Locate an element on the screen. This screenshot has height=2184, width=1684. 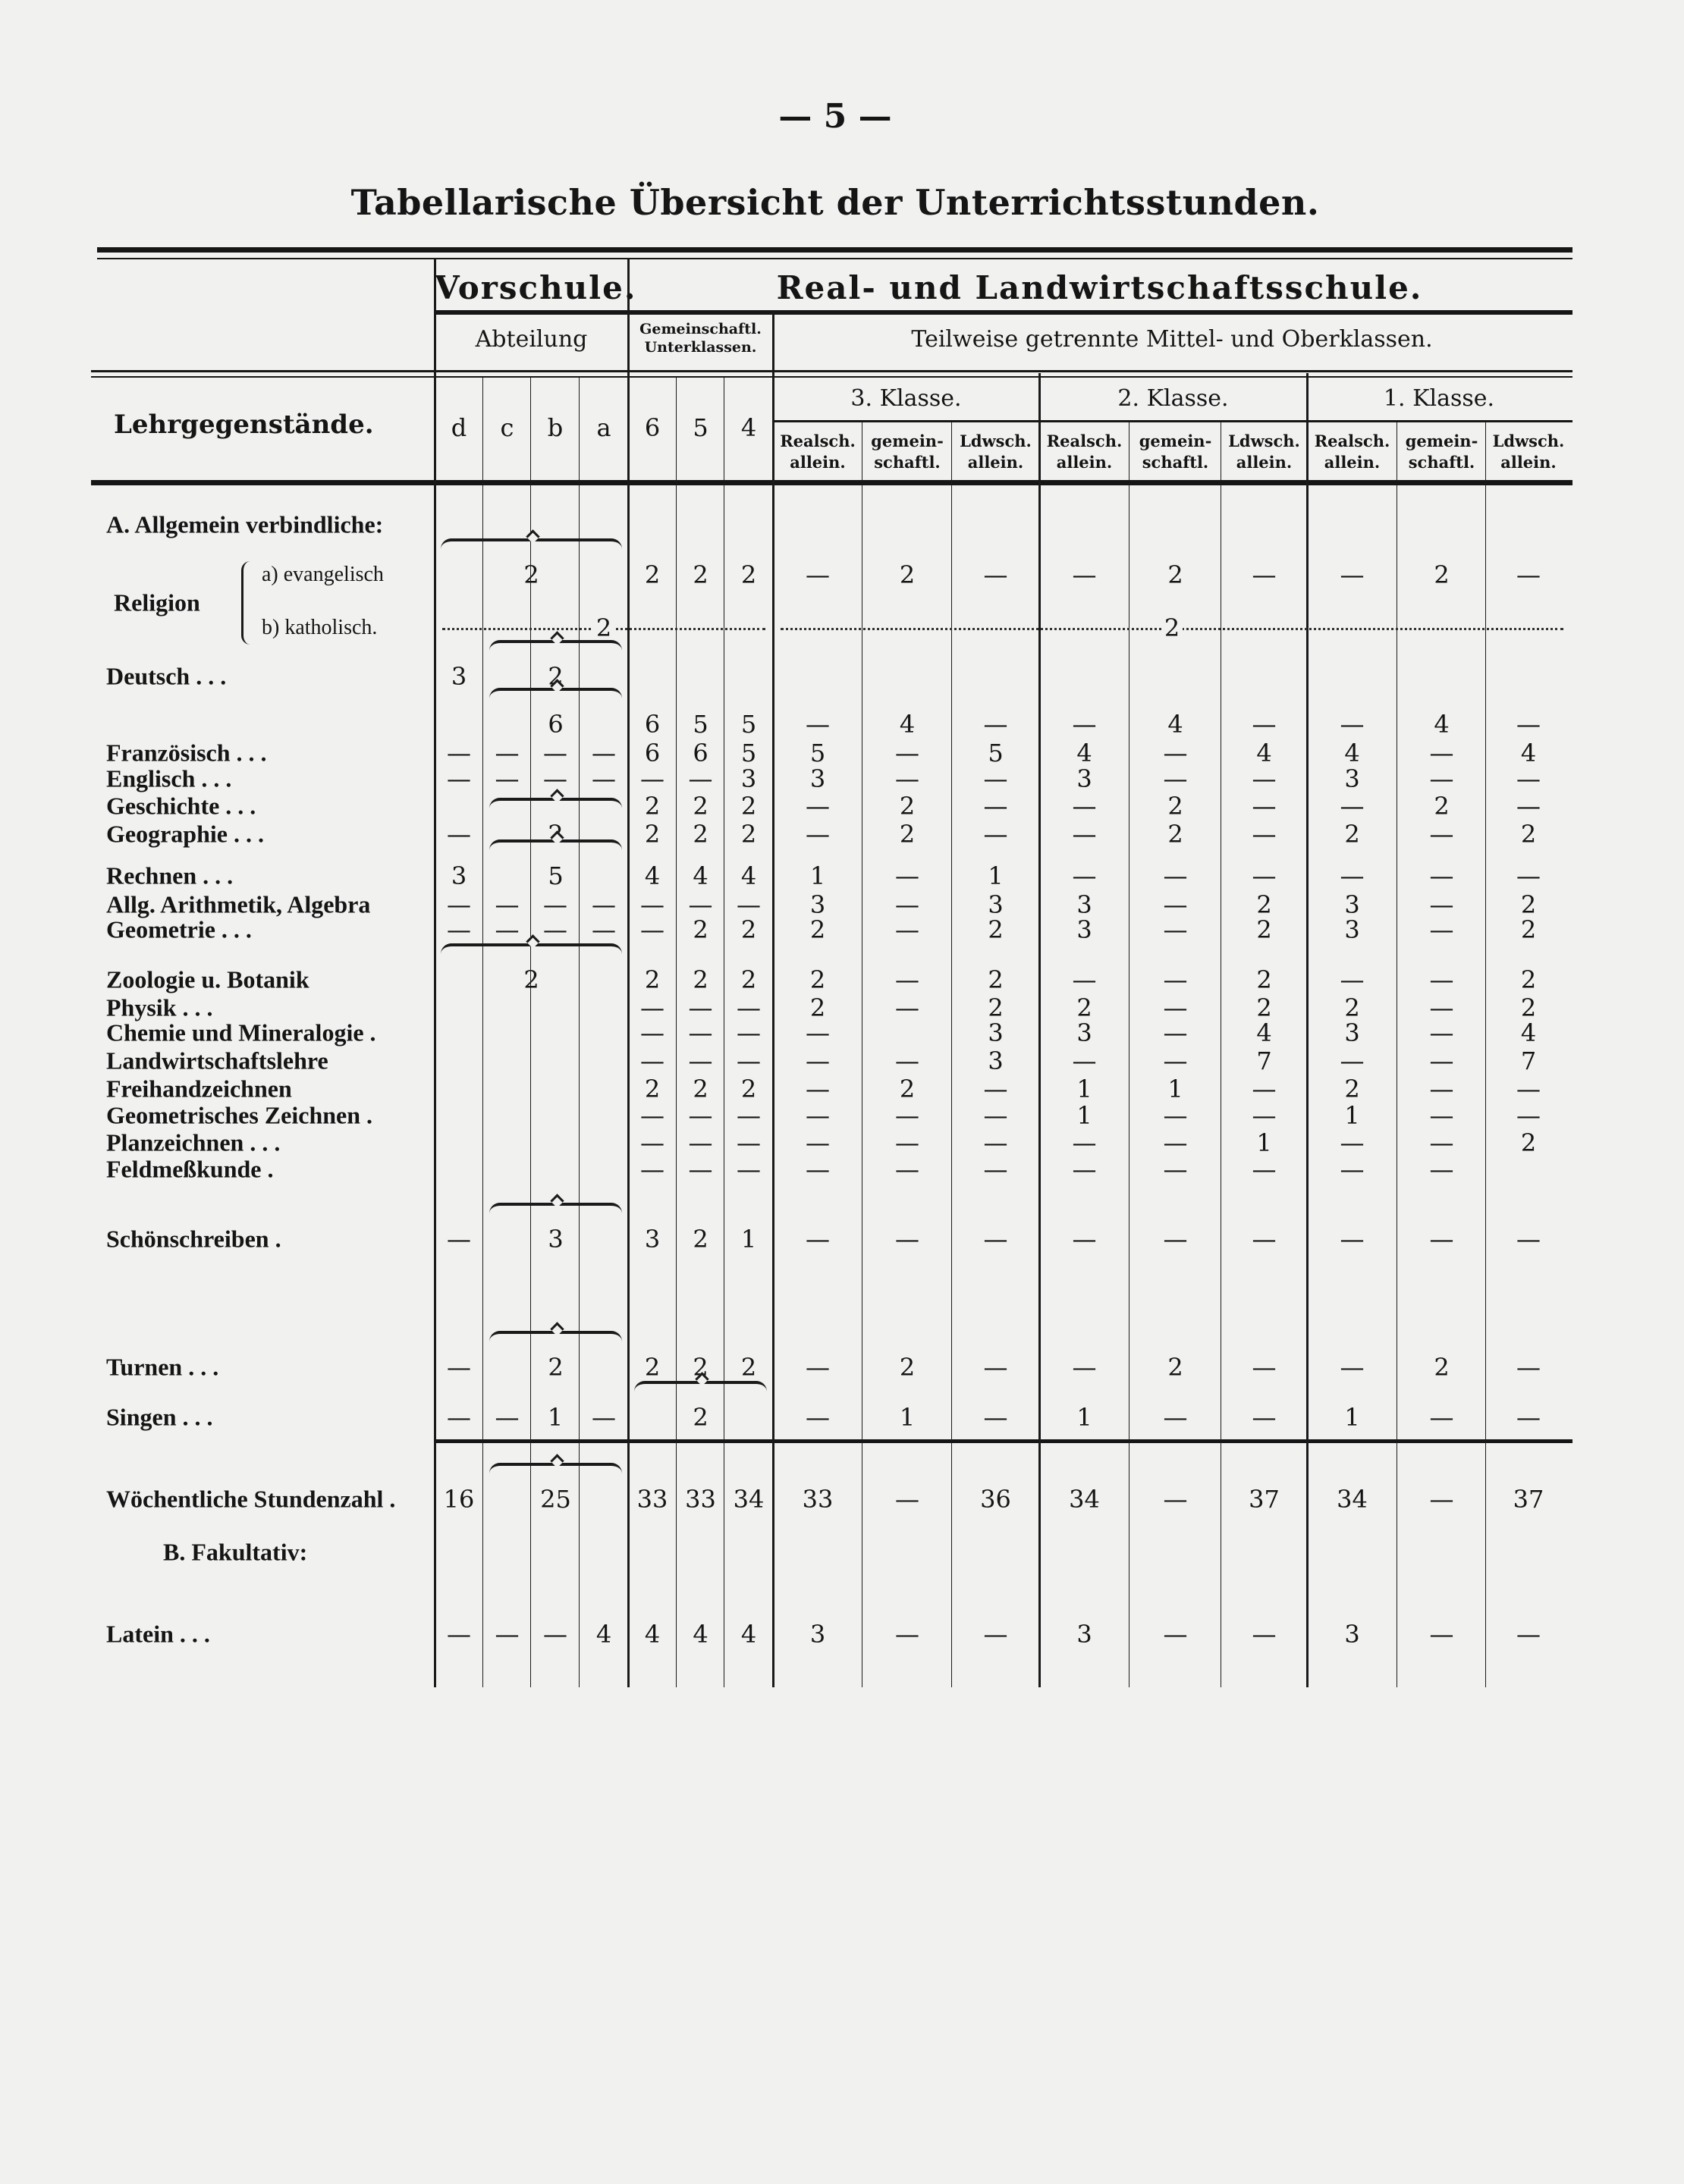
cell-value: 2 is located at coordinates (700, 1417).